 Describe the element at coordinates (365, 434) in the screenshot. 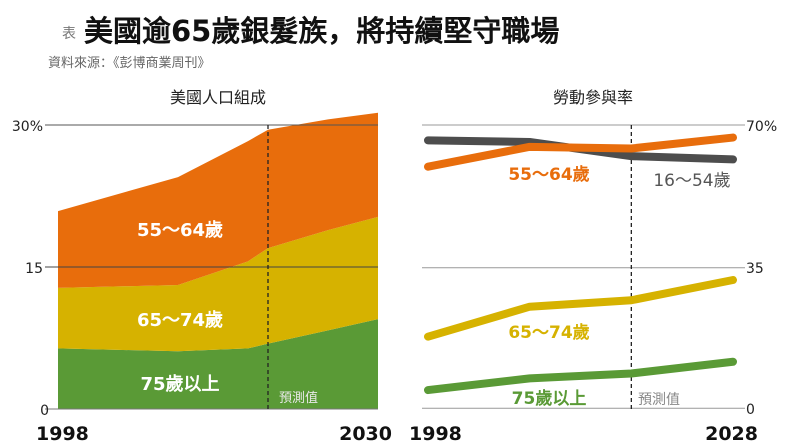

I see `x-tick-label: 2030` at that location.